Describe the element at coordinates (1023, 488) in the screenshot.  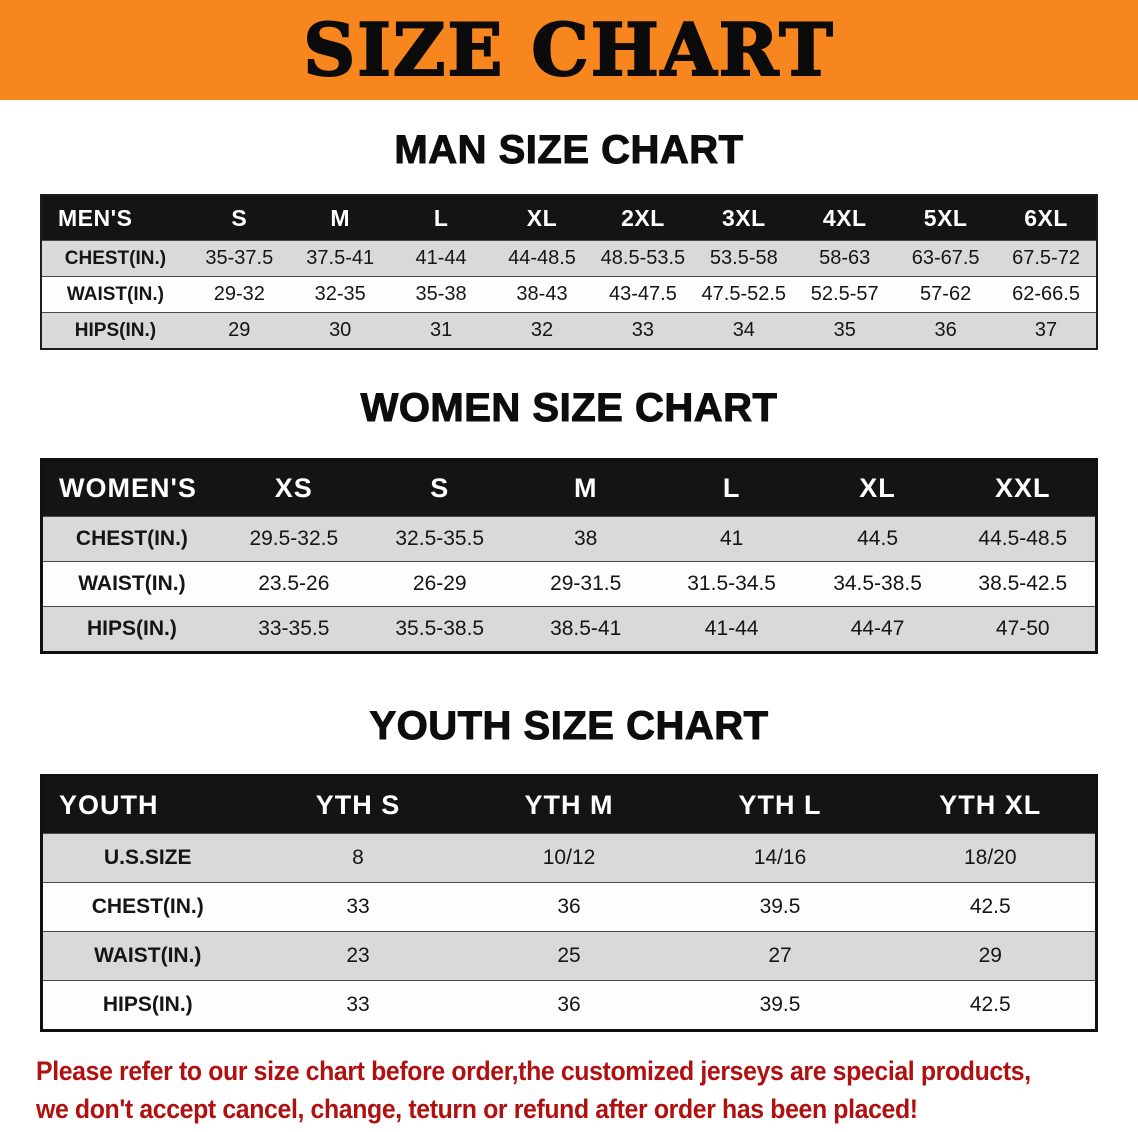
I see `women-size-column-header: XXL` at that location.